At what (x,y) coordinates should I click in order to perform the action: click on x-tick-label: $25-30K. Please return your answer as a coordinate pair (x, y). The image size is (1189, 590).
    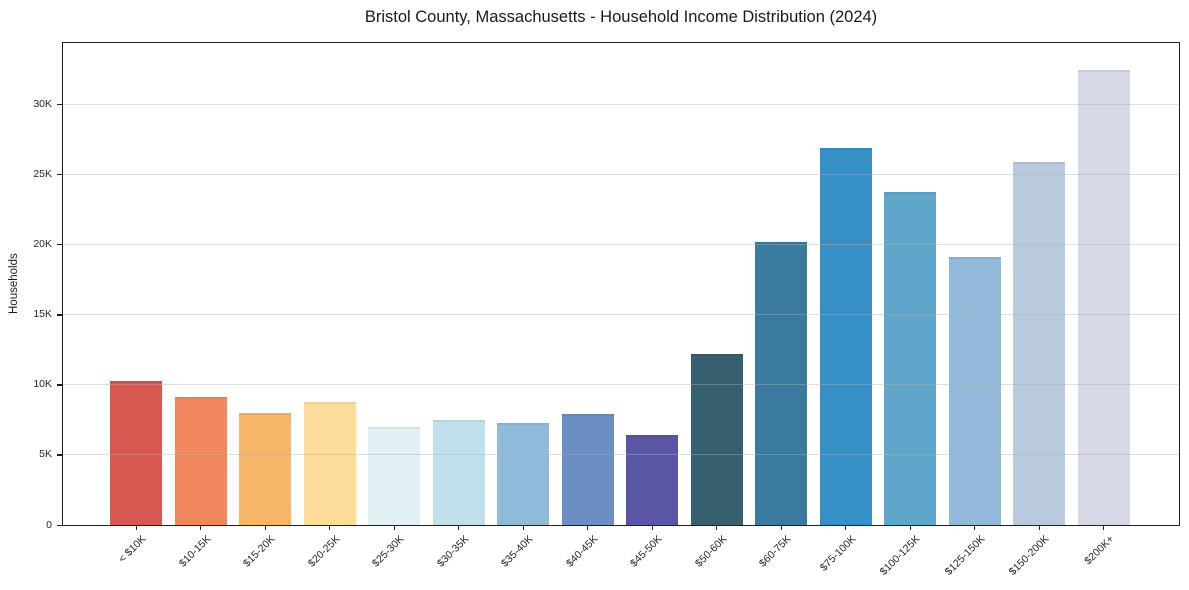
    Looking at the image, I should click on (388, 551).